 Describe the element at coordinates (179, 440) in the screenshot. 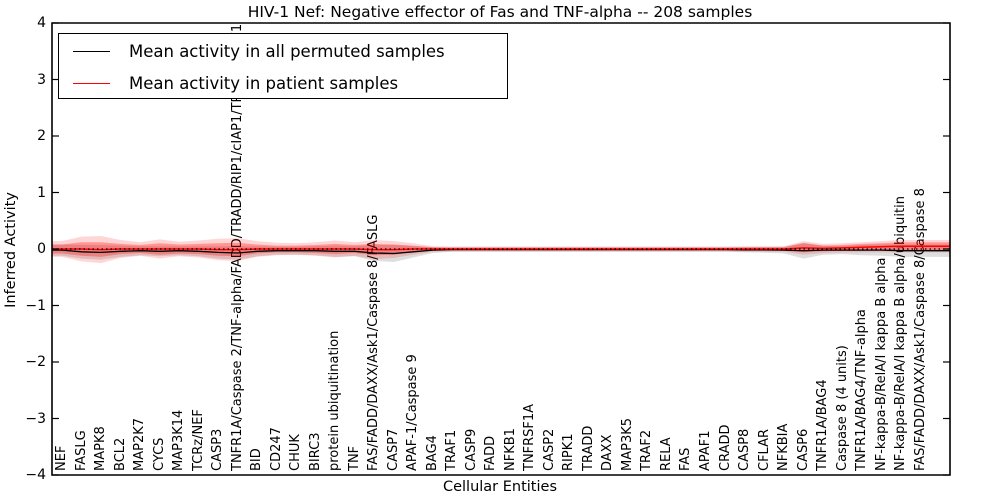

I see `x-tick-label: MAP3K14` at that location.